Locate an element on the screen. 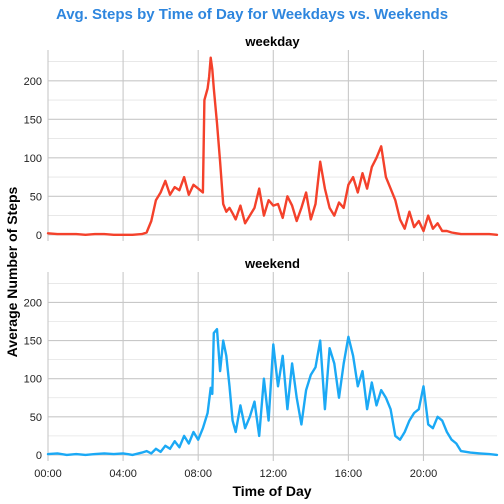 The image size is (504, 504). x-tick-label: 16:00 is located at coordinates (349, 474).